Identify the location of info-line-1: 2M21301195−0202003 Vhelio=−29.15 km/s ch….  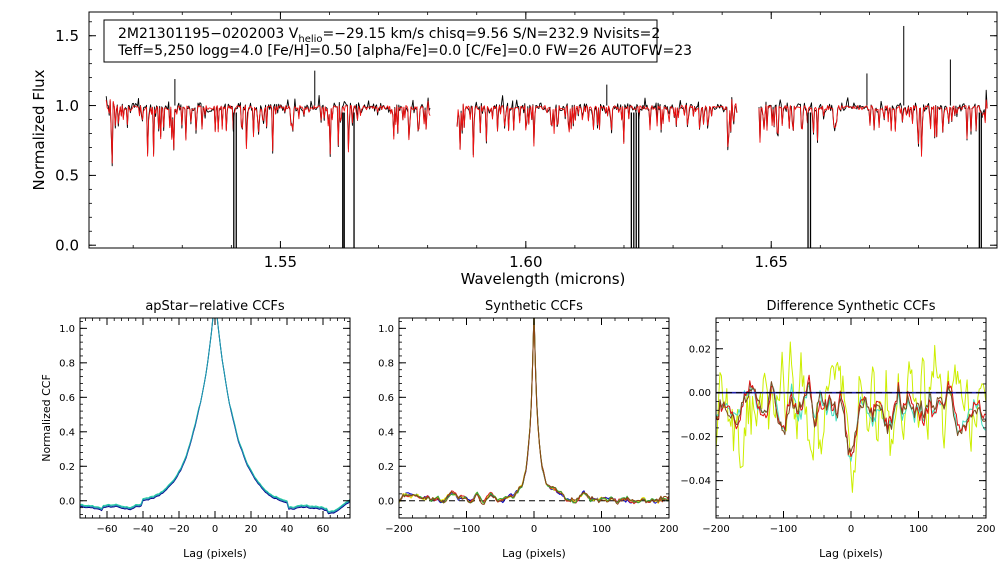
(389, 35).